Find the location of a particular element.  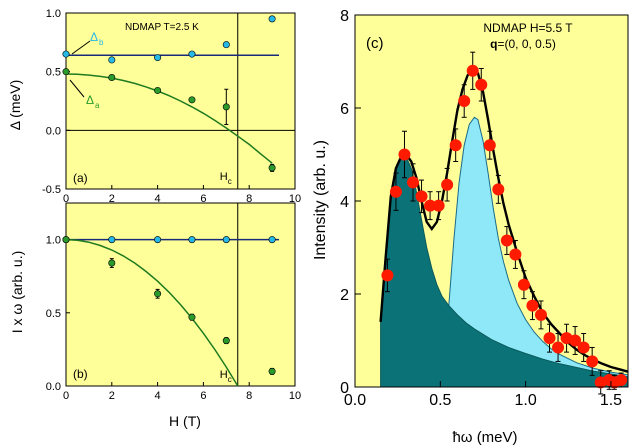

panel-b-label: (b) is located at coordinates (80, 374).